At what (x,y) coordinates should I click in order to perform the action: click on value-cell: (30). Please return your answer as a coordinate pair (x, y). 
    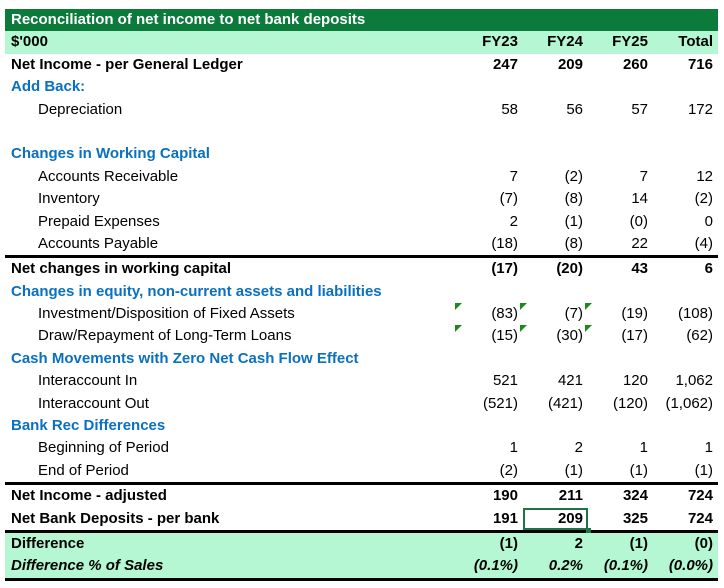
    Looking at the image, I should click on (554, 336).